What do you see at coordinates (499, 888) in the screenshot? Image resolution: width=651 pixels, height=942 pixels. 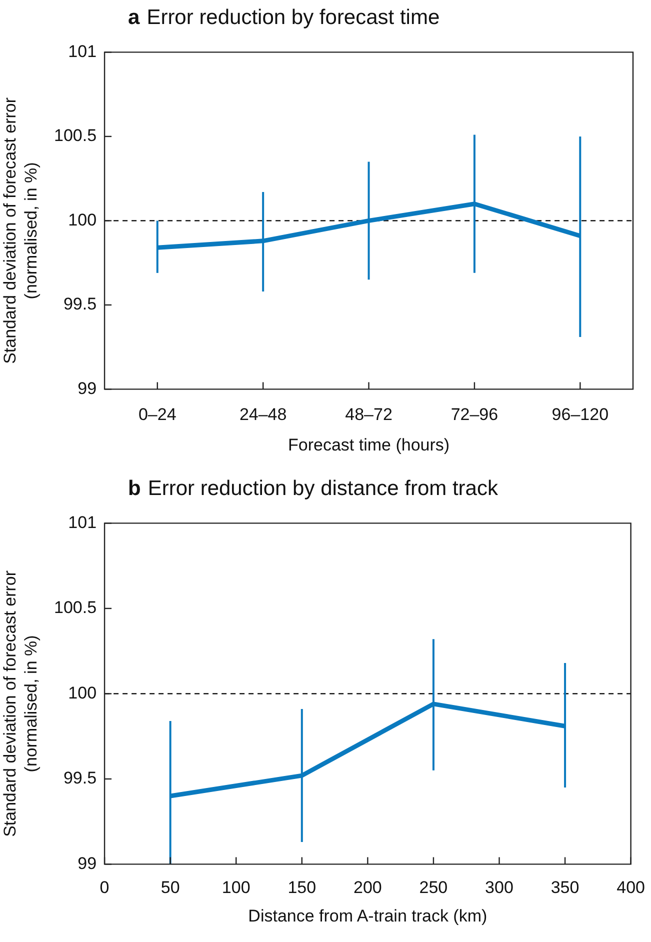 I see `x-tick-label: 300` at bounding box center [499, 888].